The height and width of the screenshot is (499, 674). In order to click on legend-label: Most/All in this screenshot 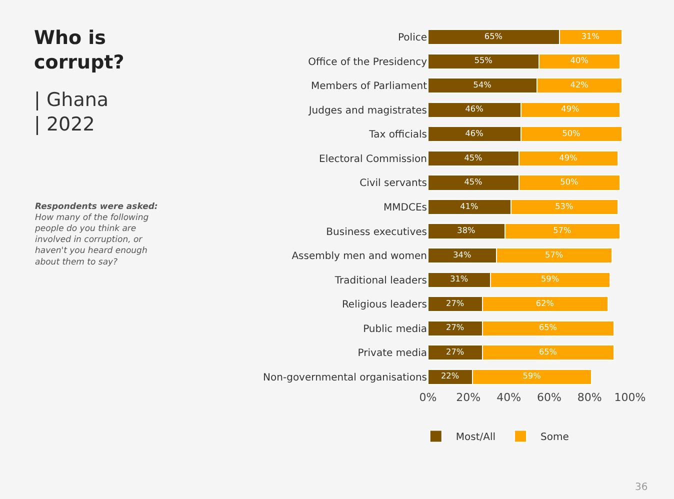, I will do `click(476, 438)`.